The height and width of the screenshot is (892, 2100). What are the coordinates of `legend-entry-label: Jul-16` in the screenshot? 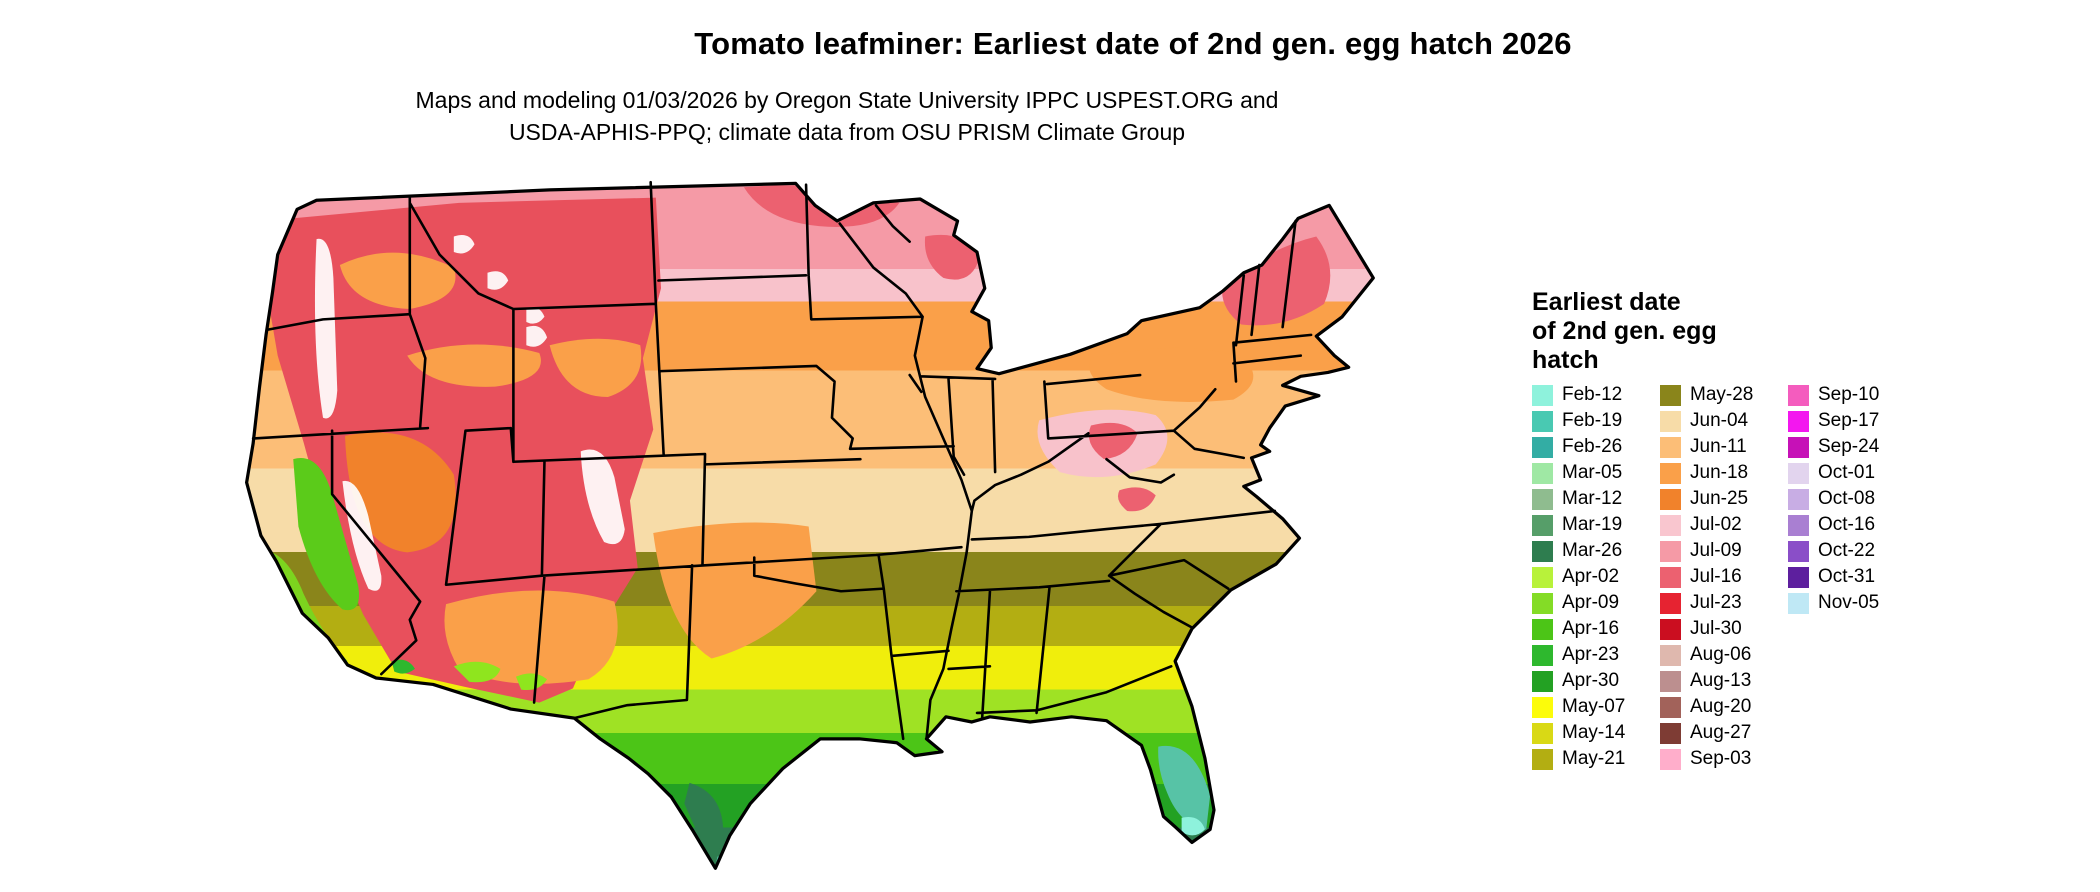 It's located at (1716, 576).